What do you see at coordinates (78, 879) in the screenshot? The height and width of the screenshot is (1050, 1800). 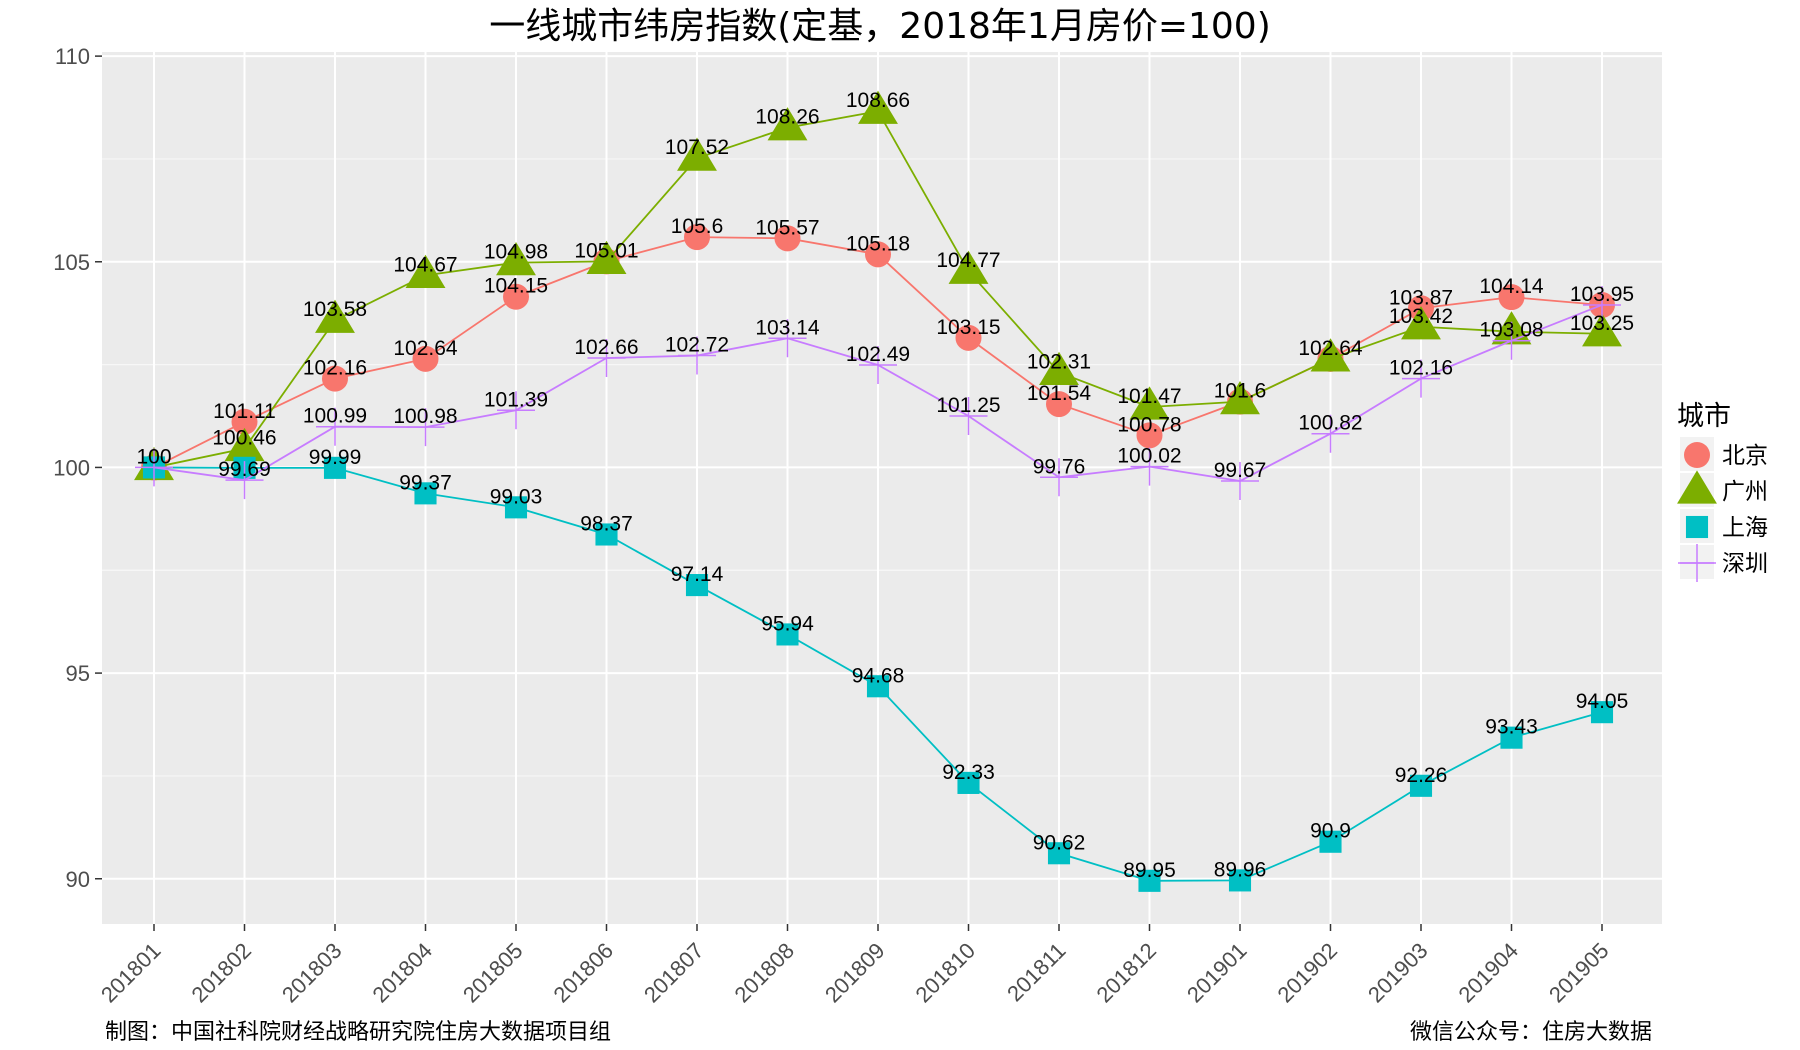 I see `y-tick-label: 90` at bounding box center [78, 879].